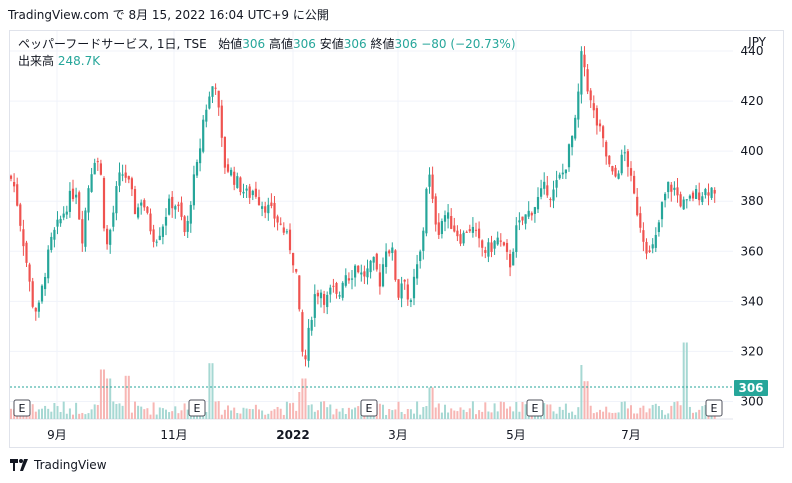  Describe the element at coordinates (752, 226) in the screenshot. I see `price-axis: 300 320 340 360 380 400 420 440` at that location.